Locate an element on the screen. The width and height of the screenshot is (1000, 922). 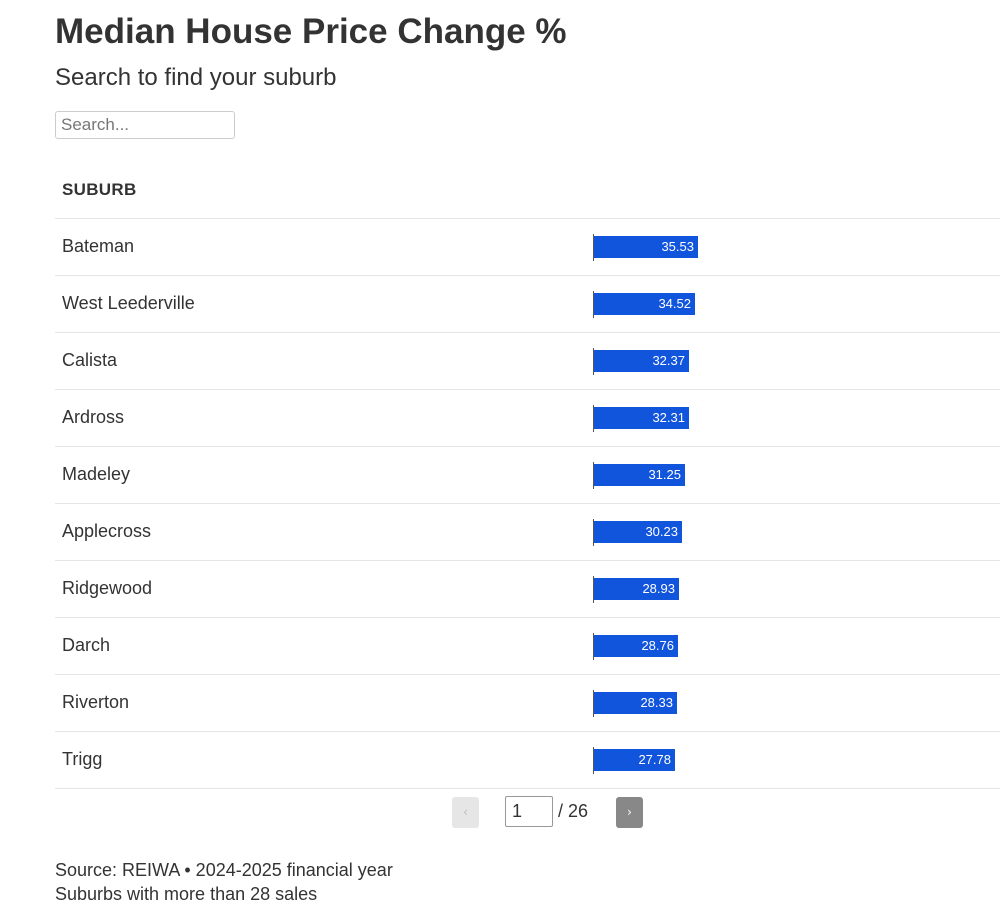
column-header-suburb: SUBURB is located at coordinates (99, 189).